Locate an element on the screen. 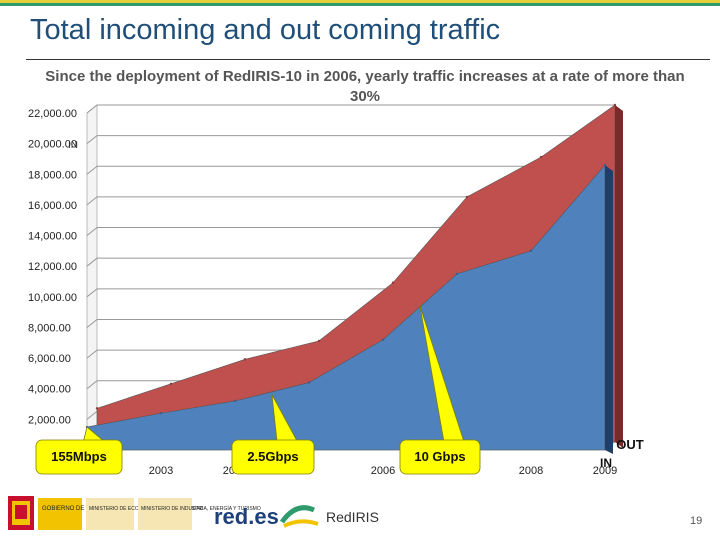  x-axis: 20032004200620082009 is located at coordinates (383, 471).